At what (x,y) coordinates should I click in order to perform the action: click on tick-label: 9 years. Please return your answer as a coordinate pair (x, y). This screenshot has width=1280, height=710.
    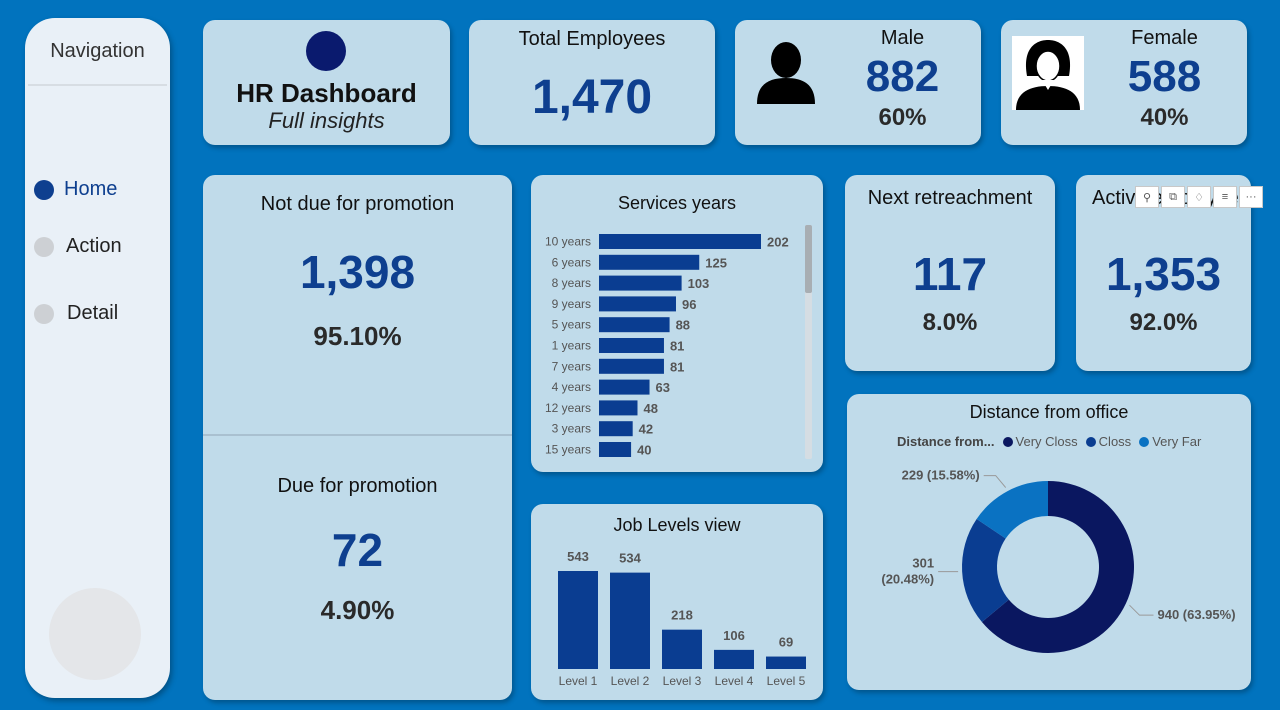
    Looking at the image, I should click on (571, 304).